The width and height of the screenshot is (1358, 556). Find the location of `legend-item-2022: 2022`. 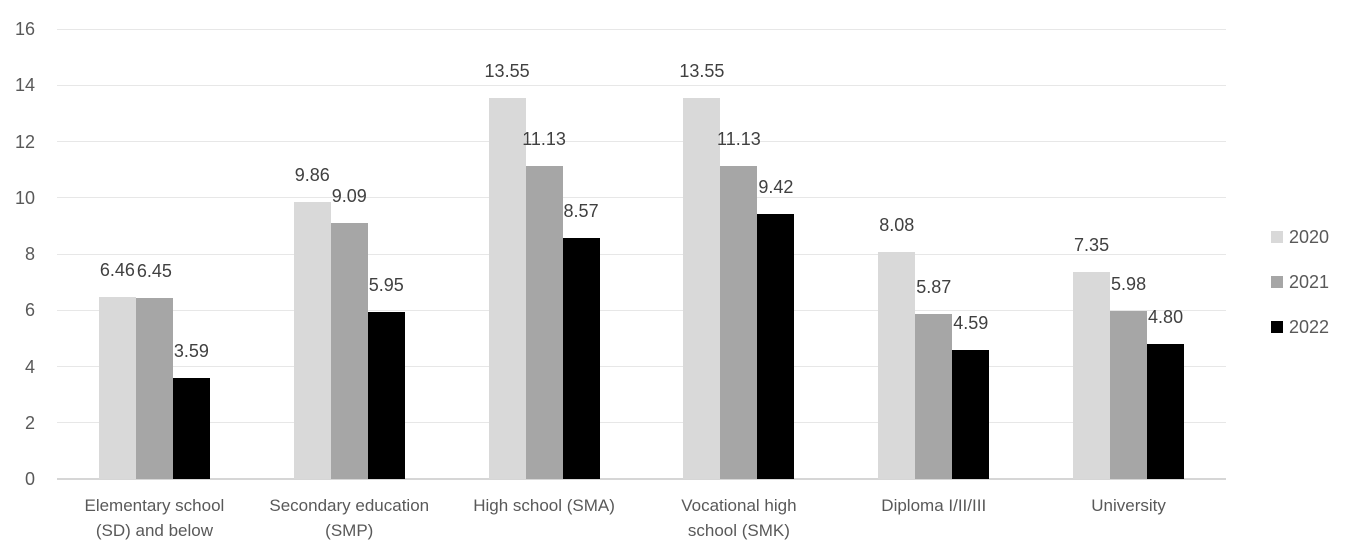

legend-item-2022: 2022 is located at coordinates (1300, 327).